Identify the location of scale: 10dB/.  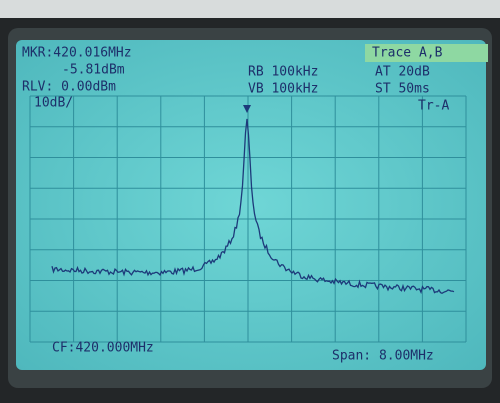
(53, 103).